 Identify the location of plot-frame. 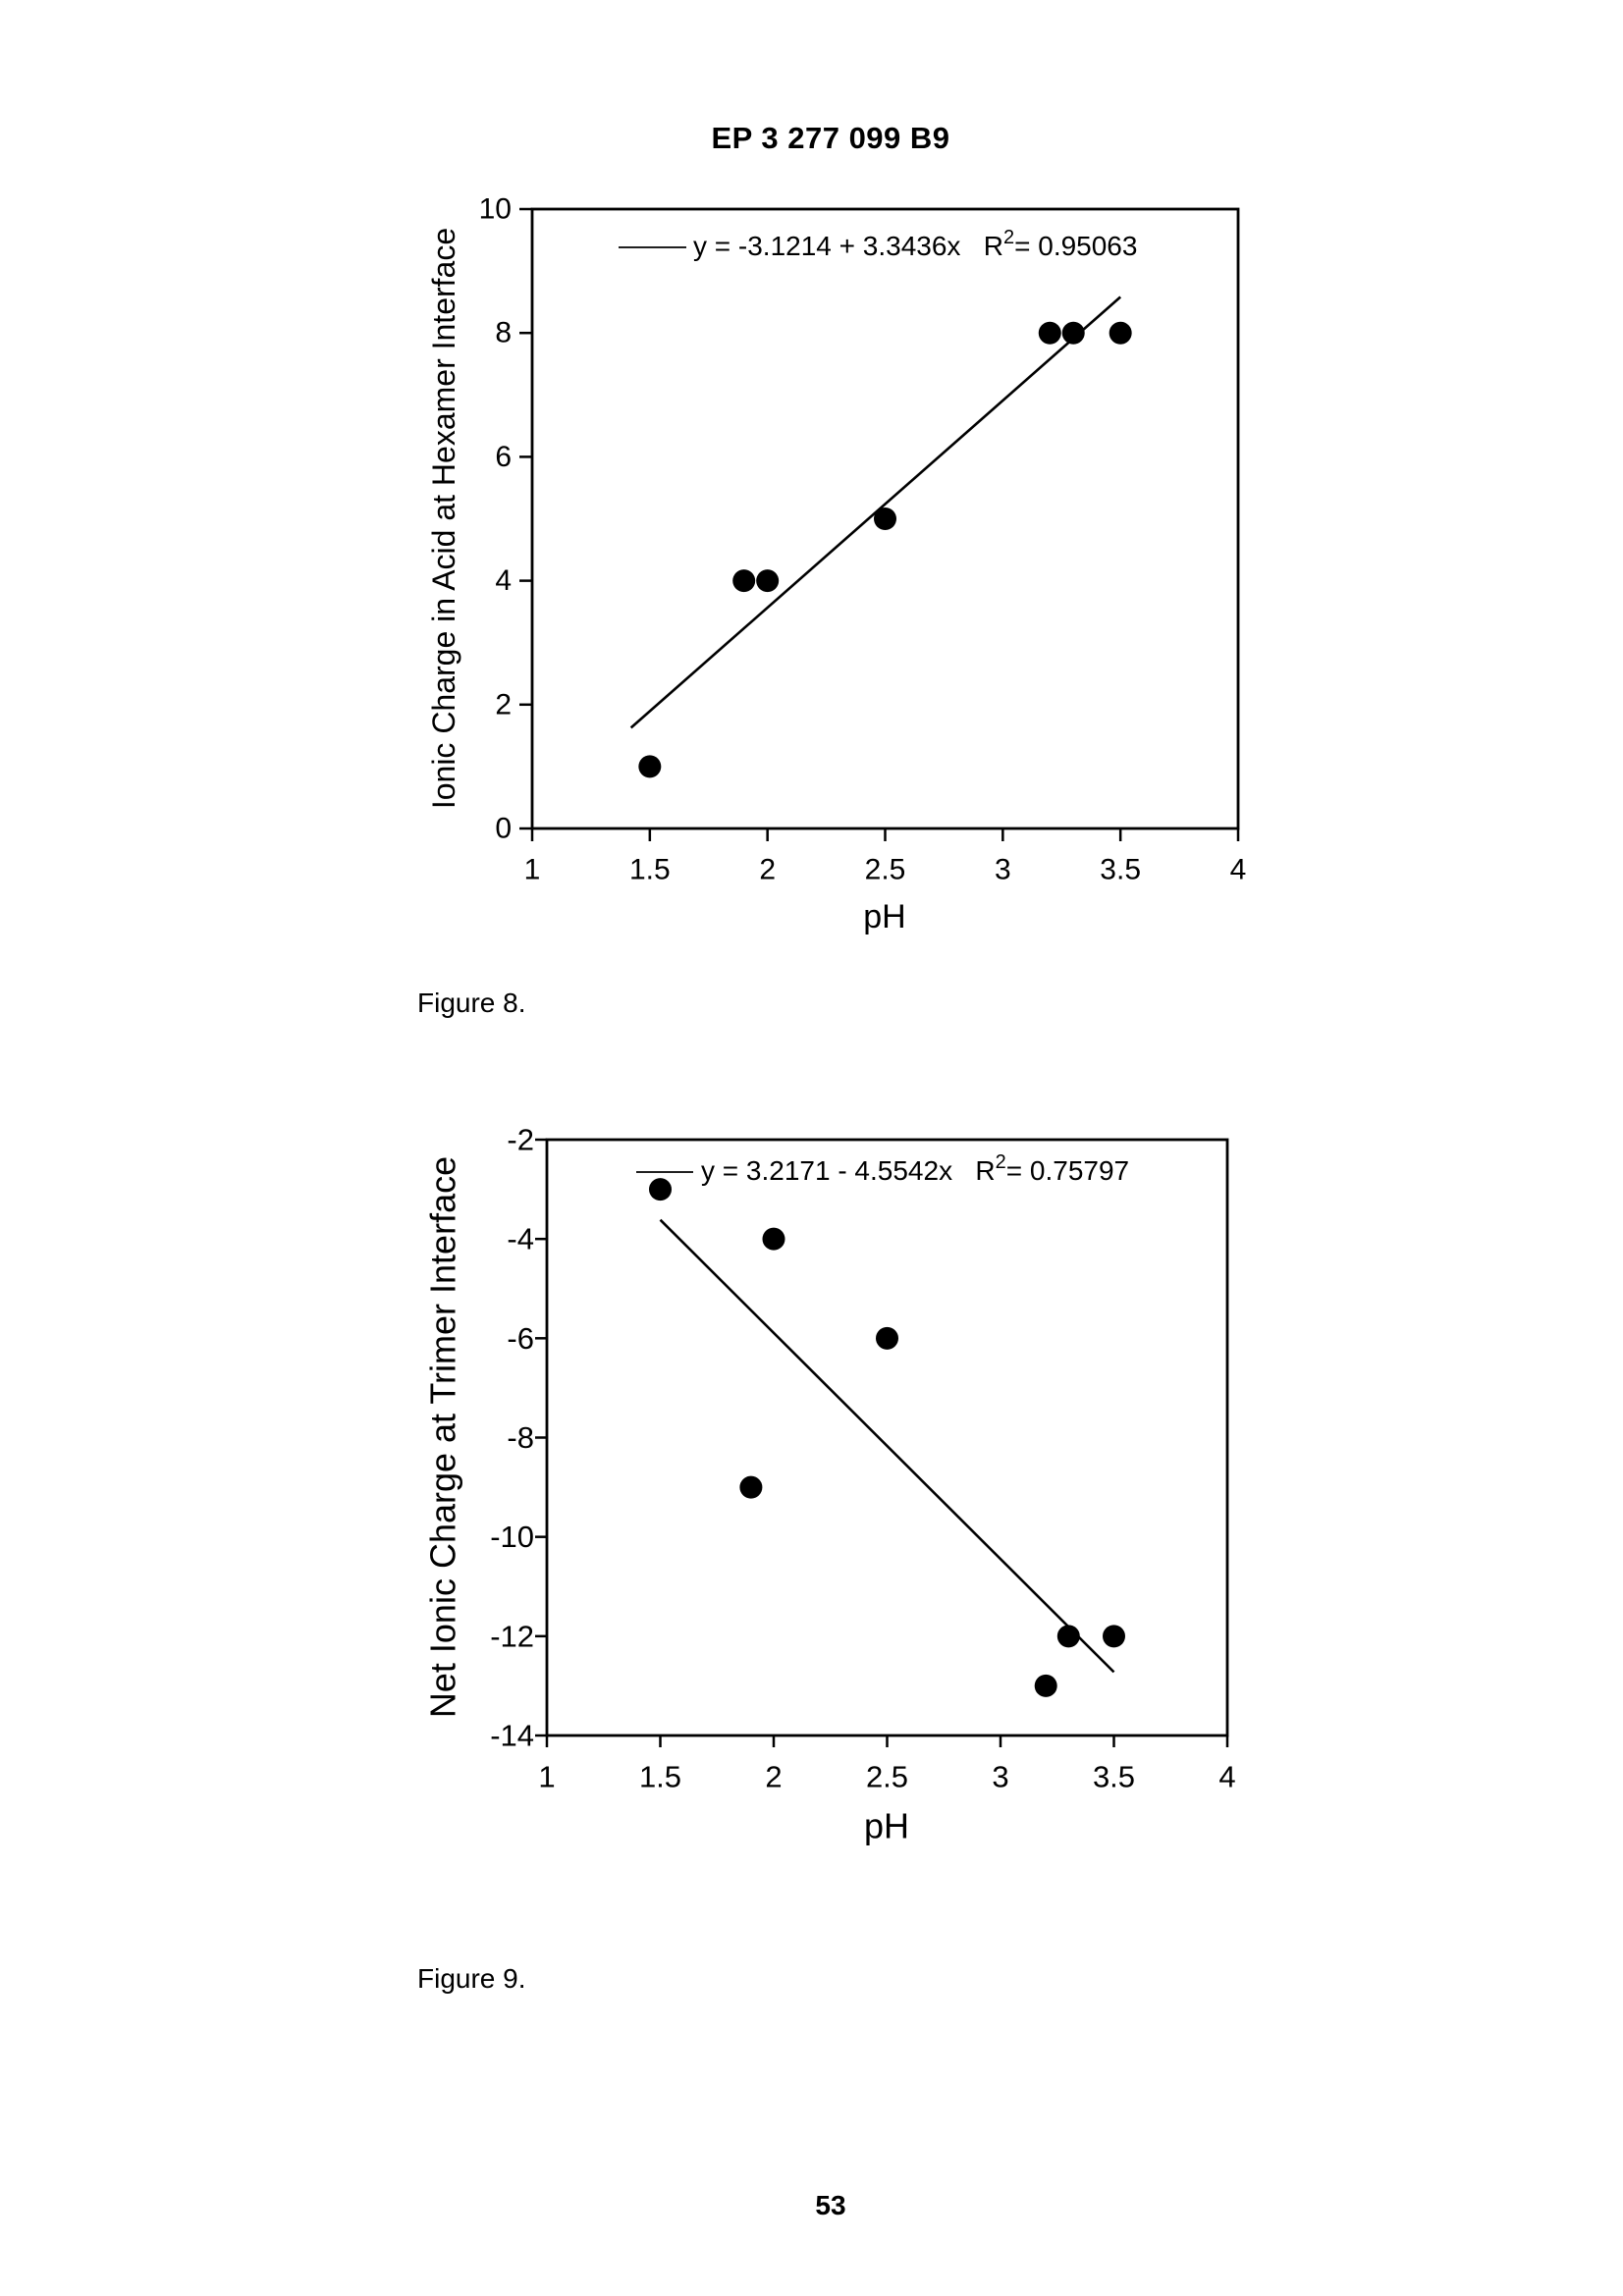
(887, 1437).